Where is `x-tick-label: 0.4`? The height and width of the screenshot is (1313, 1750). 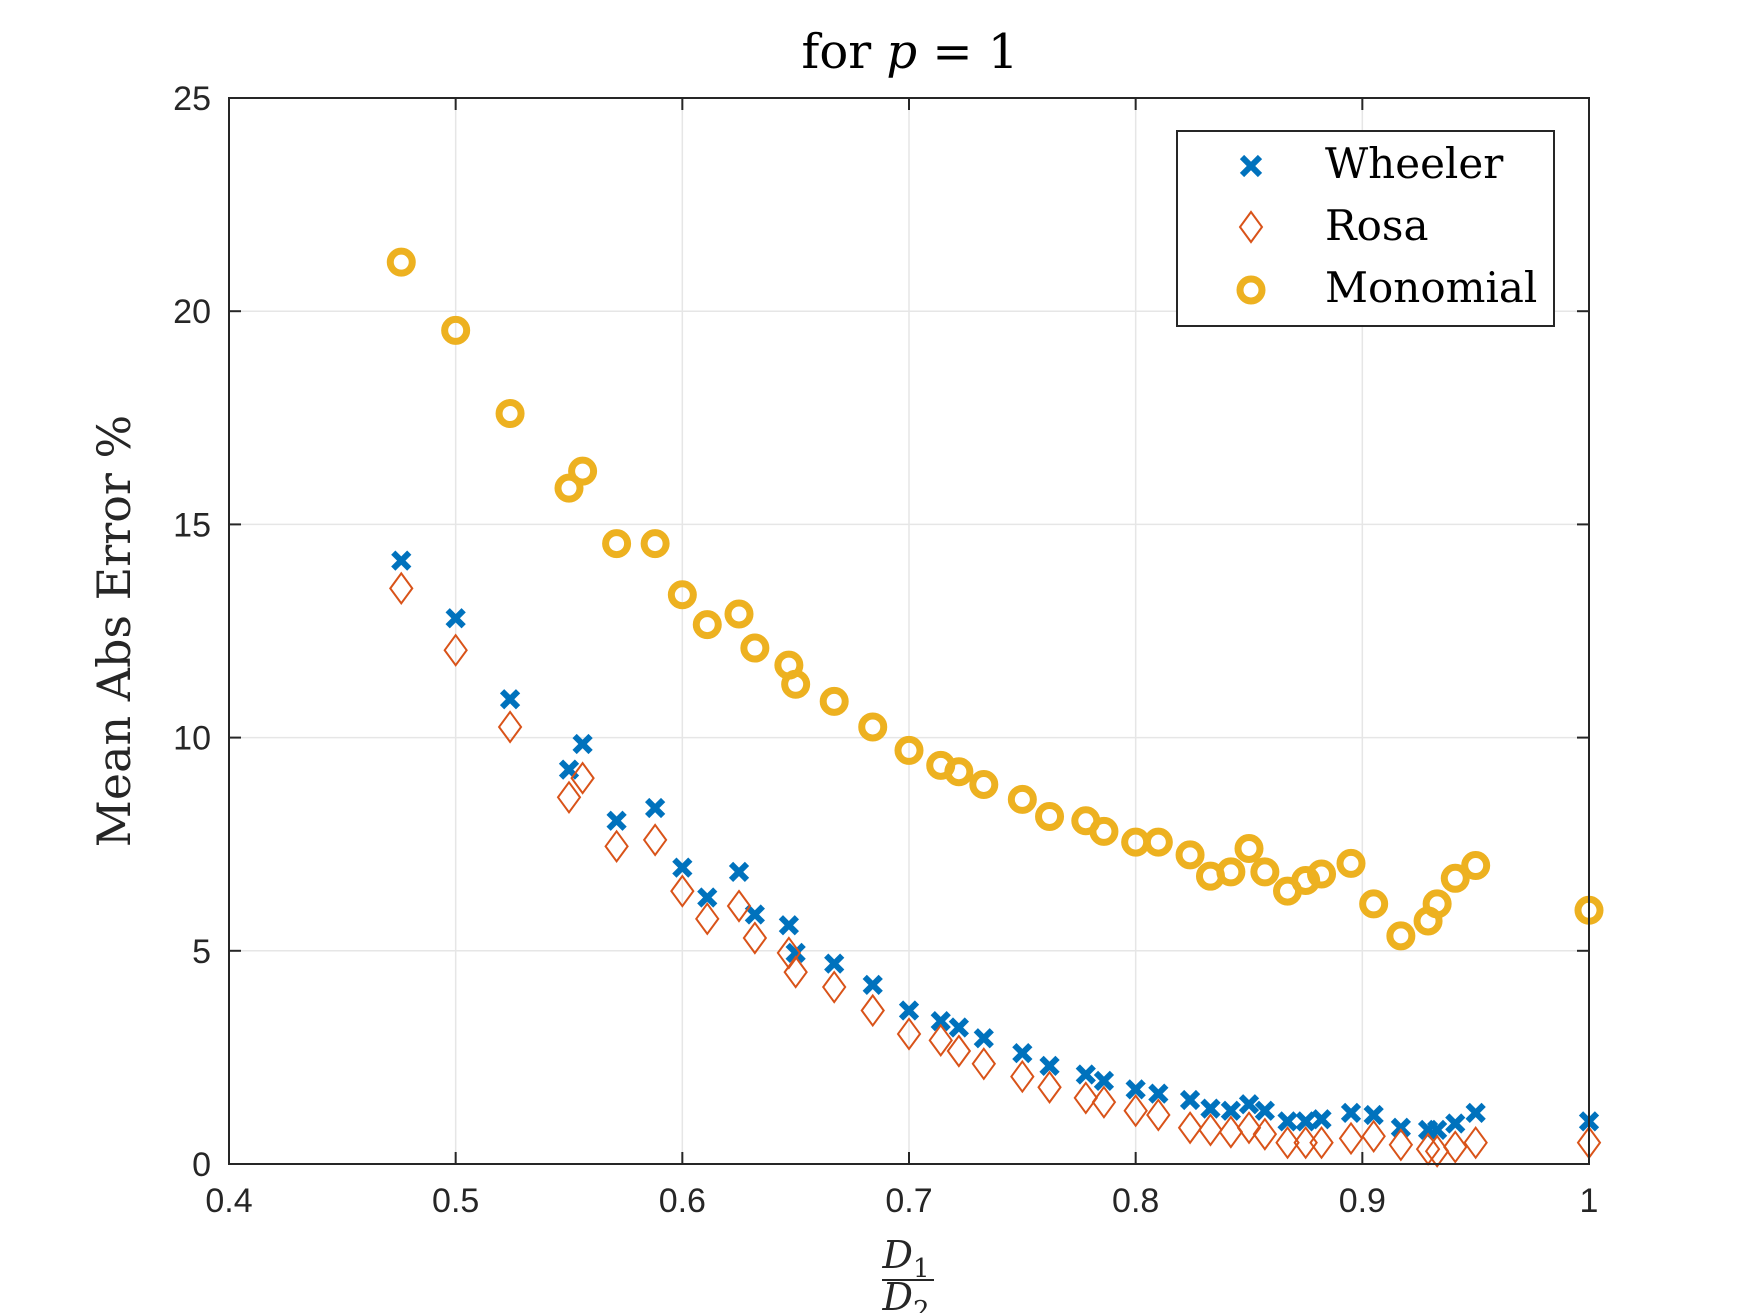
x-tick-label: 0.4 is located at coordinates (228, 1201).